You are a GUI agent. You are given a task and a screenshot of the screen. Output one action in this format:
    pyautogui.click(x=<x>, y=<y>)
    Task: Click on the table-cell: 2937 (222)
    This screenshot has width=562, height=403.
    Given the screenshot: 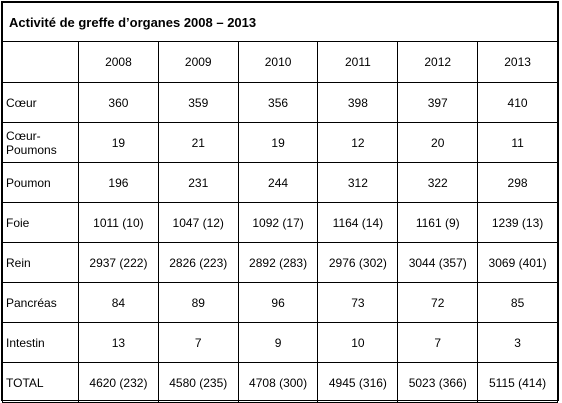 What is the action you would take?
    pyautogui.click(x=118, y=262)
    